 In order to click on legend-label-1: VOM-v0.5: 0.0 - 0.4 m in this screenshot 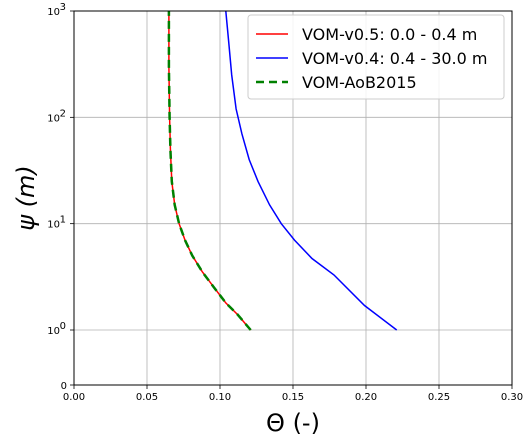, I will do `click(389, 34)`.